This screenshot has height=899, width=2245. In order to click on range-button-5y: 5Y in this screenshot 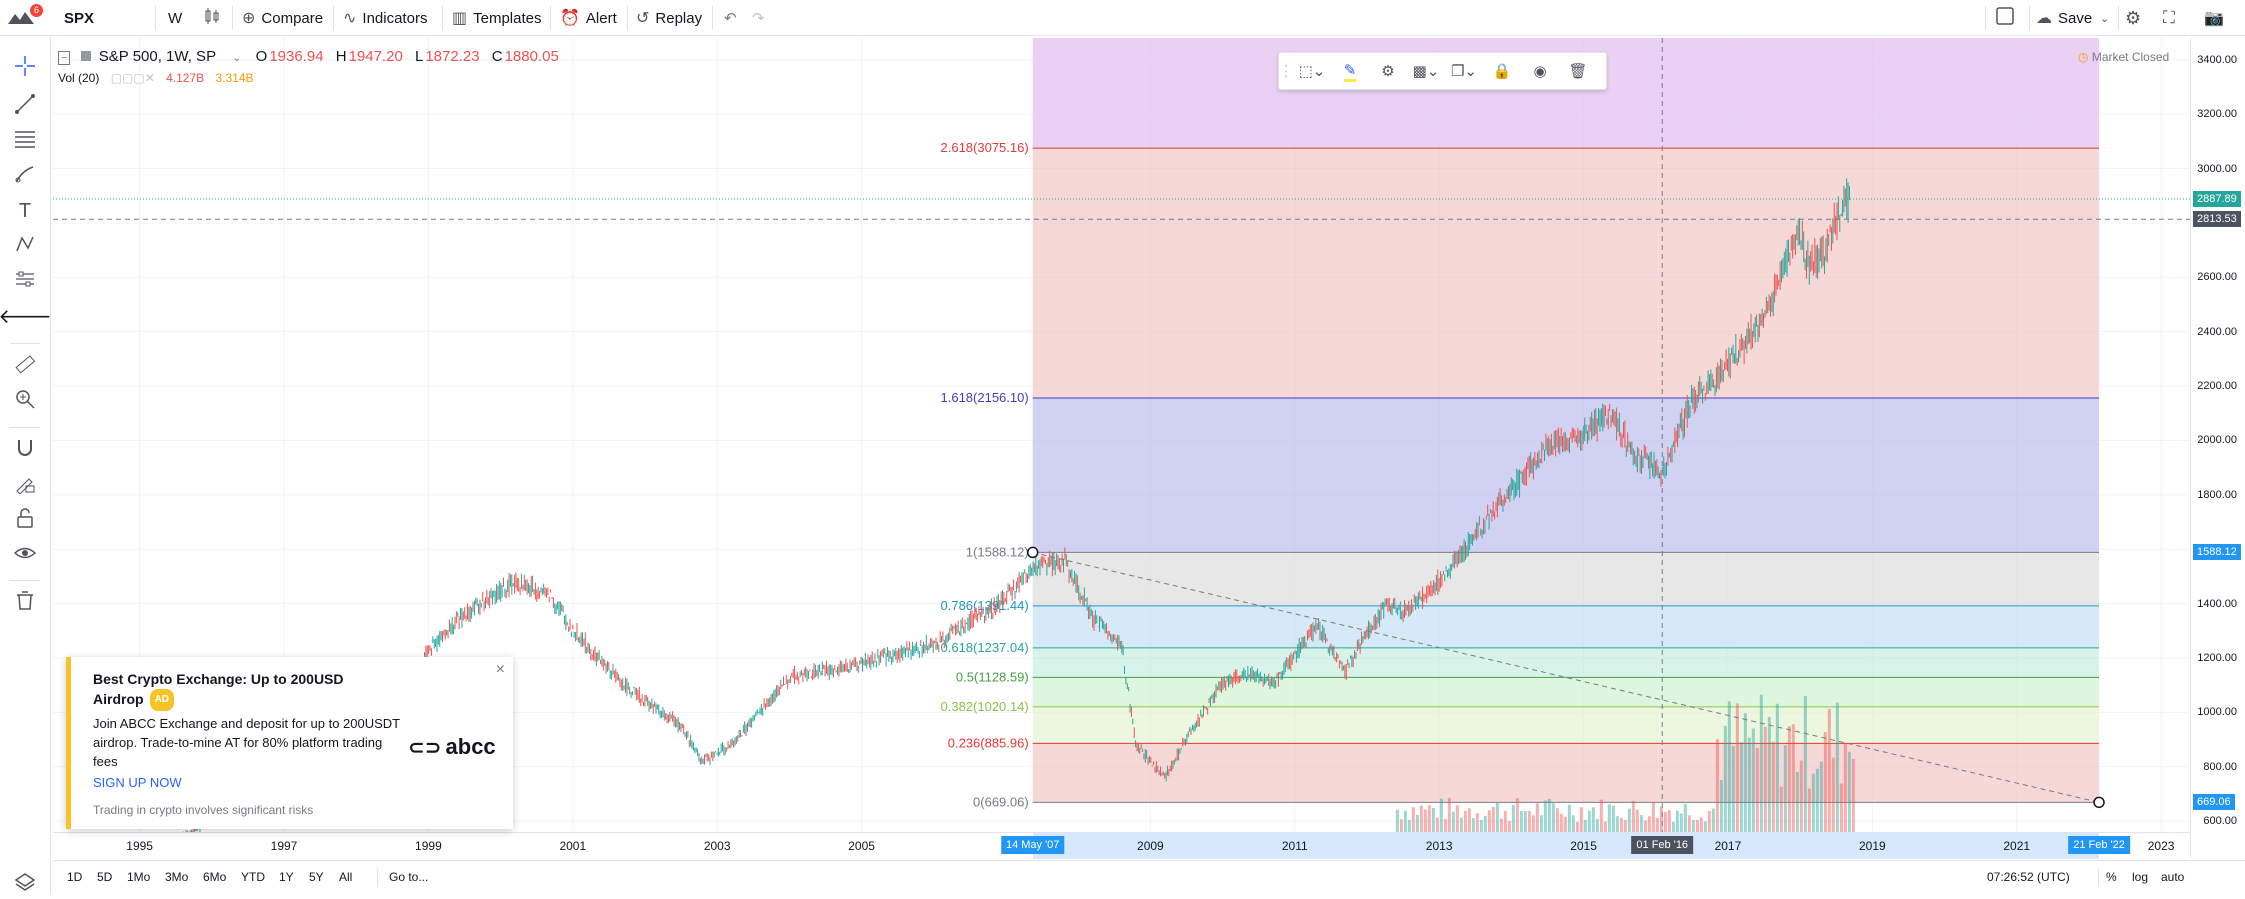, I will do `click(316, 877)`.